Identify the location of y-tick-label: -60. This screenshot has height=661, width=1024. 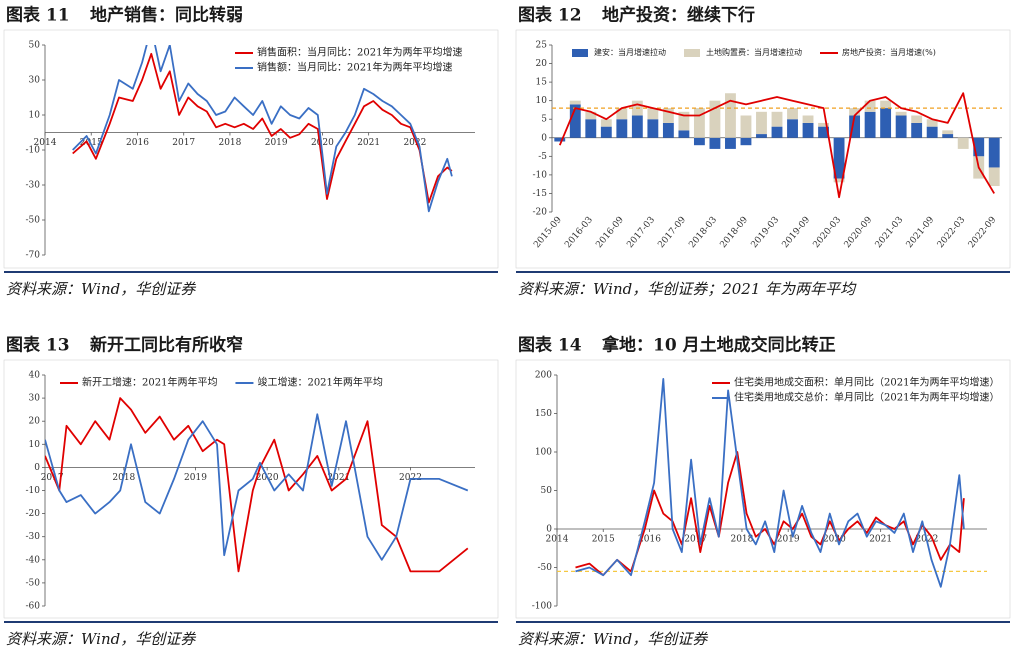
(33, 607).